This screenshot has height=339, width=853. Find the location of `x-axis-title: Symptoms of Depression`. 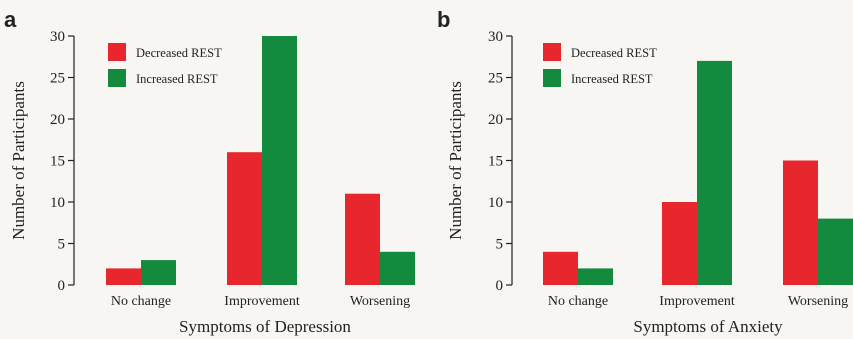

x-axis-title: Symptoms of Depression is located at coordinates (265, 326).